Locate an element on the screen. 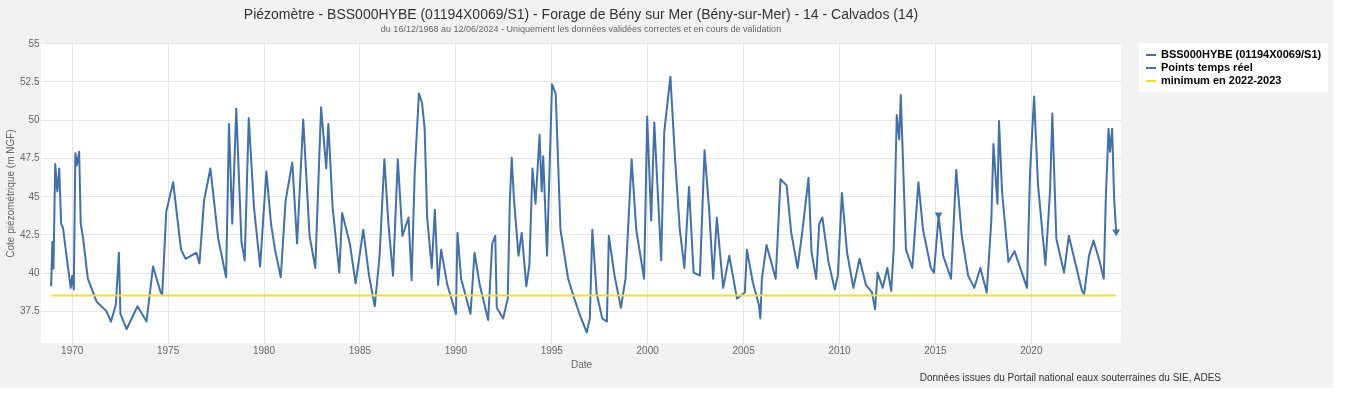  y-tick-label: 50 is located at coordinates (34, 120).